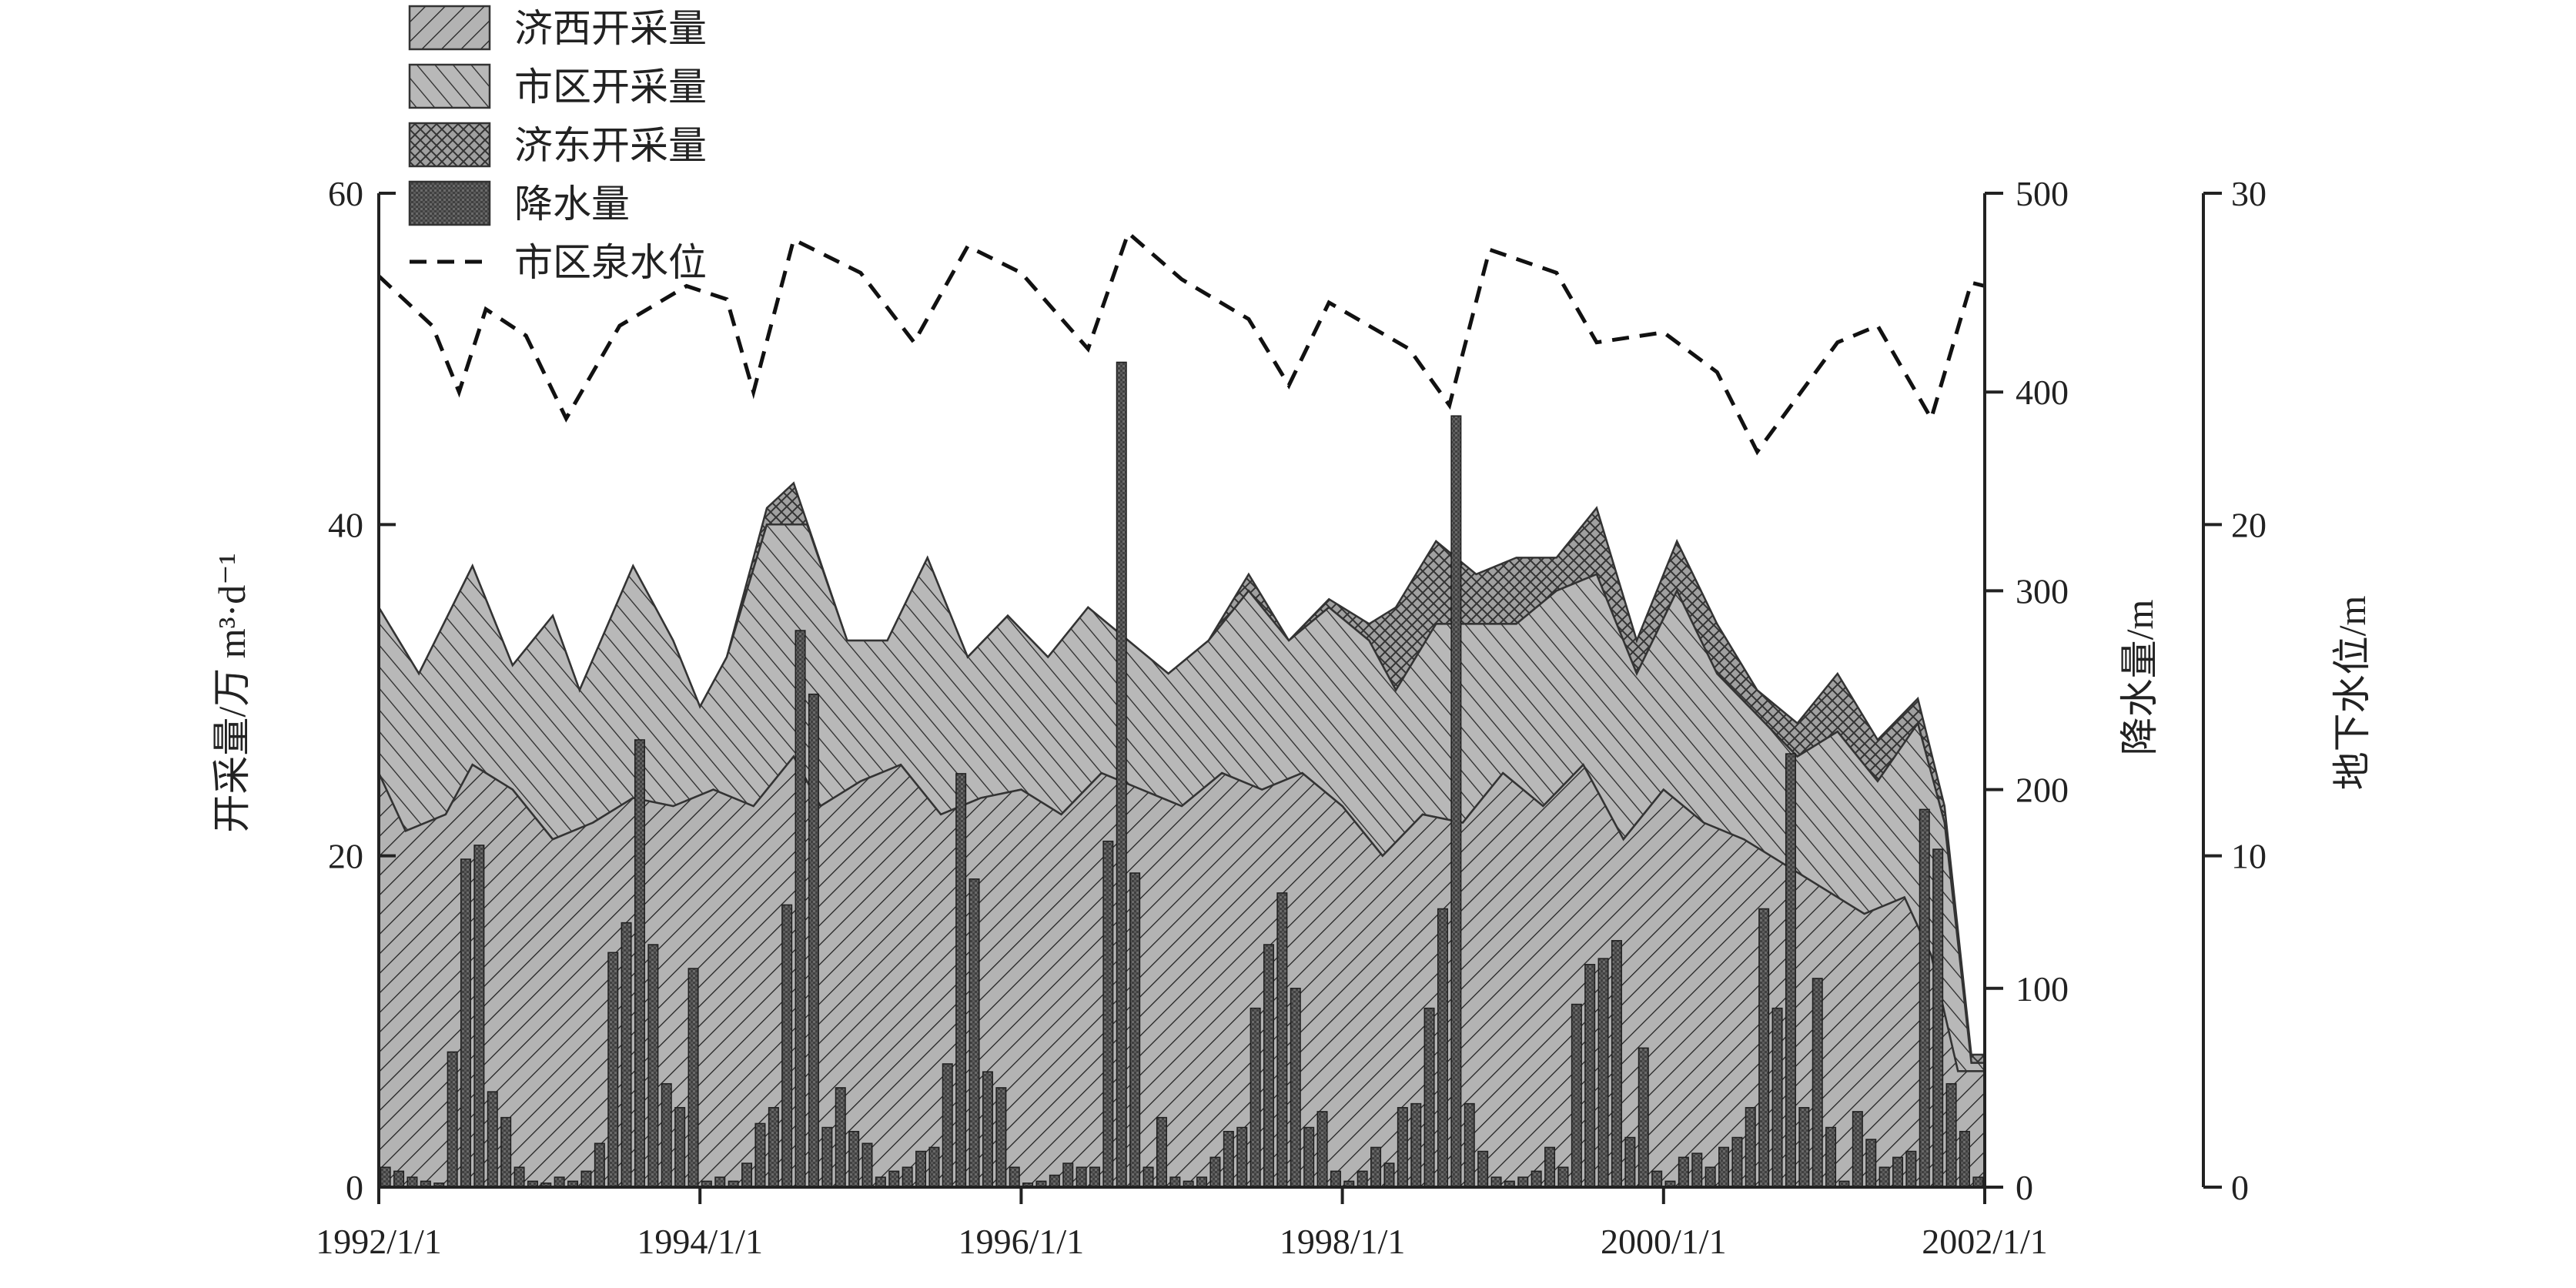  Describe the element at coordinates (2352, 694) in the screenshot. I see `right2-axis-title: 地下水位/m` at that location.